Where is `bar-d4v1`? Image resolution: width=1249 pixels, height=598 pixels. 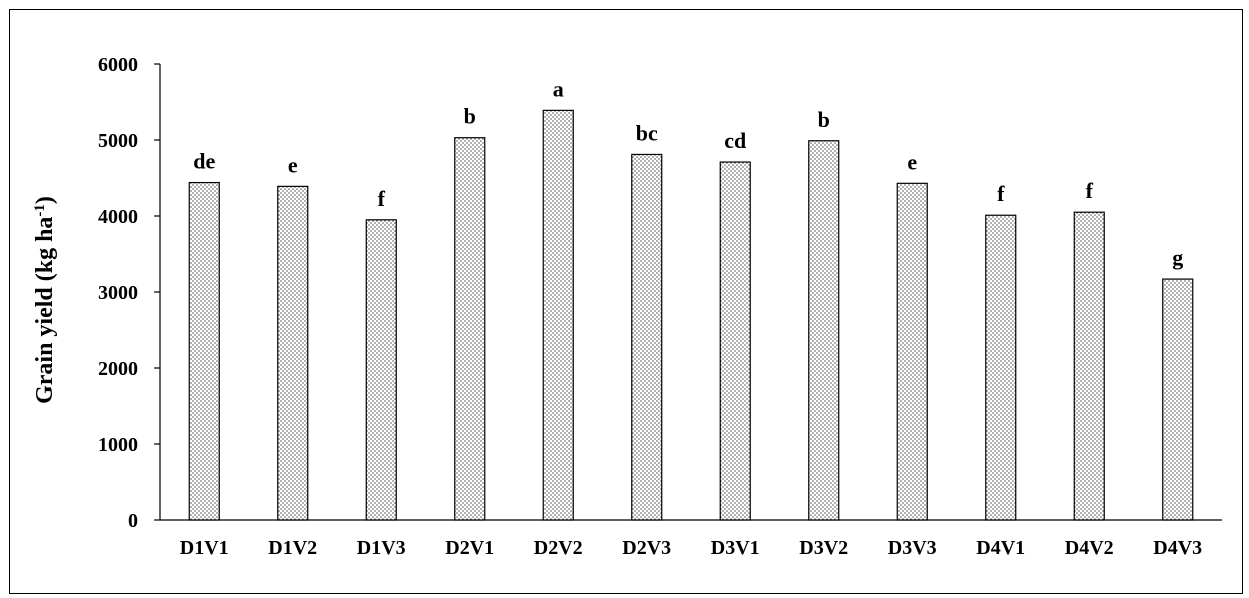
bar-d4v1 is located at coordinates (1001, 367).